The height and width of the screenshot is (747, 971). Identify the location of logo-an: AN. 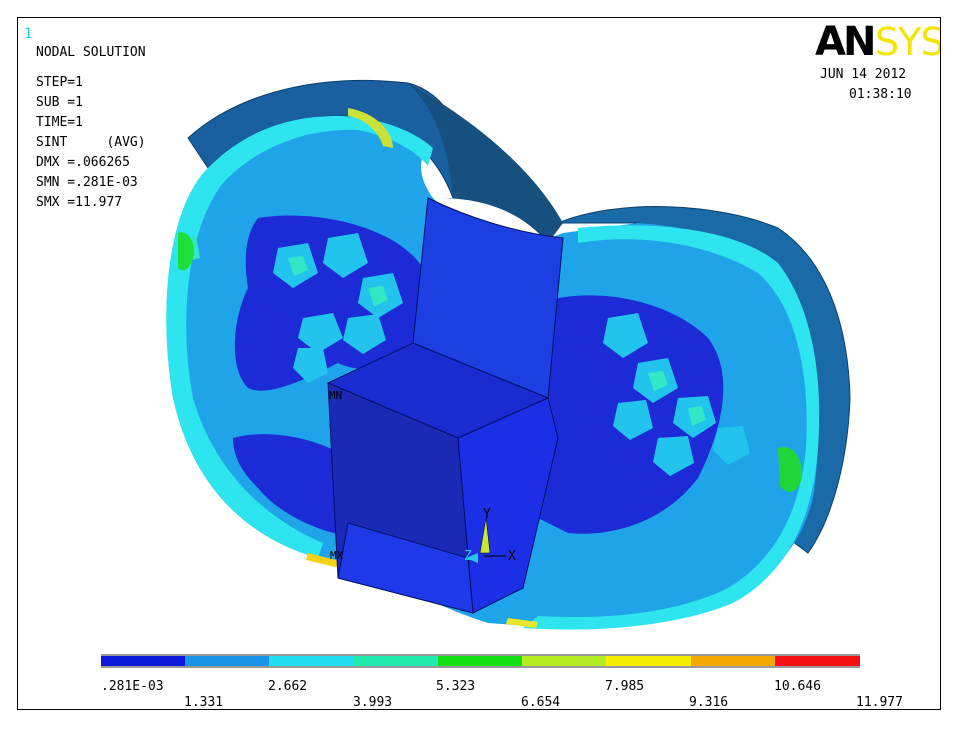
(845, 42).